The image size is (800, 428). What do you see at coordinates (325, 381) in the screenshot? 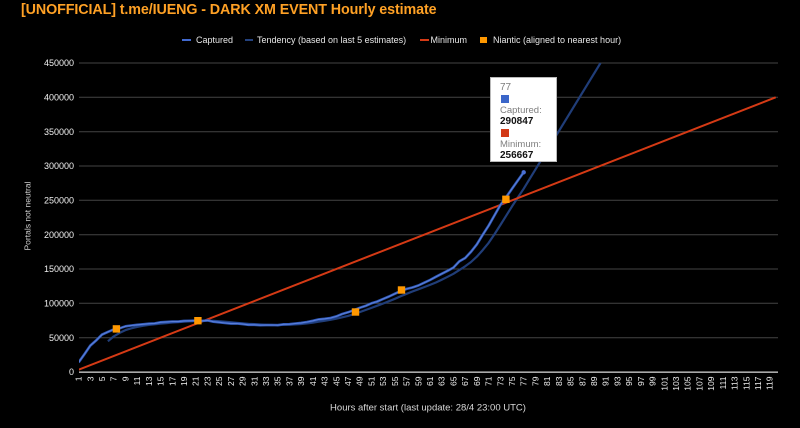
I see `svg-text: 43` at bounding box center [325, 381].